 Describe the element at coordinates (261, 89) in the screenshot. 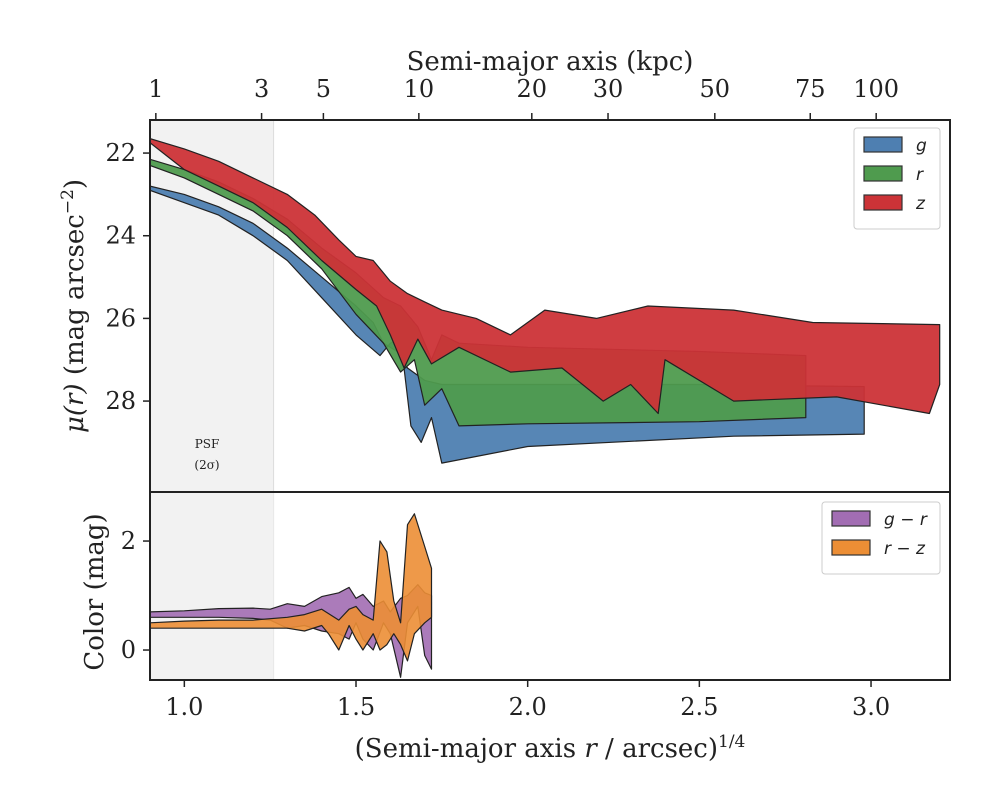

I see `top-tick-label: 3` at that location.